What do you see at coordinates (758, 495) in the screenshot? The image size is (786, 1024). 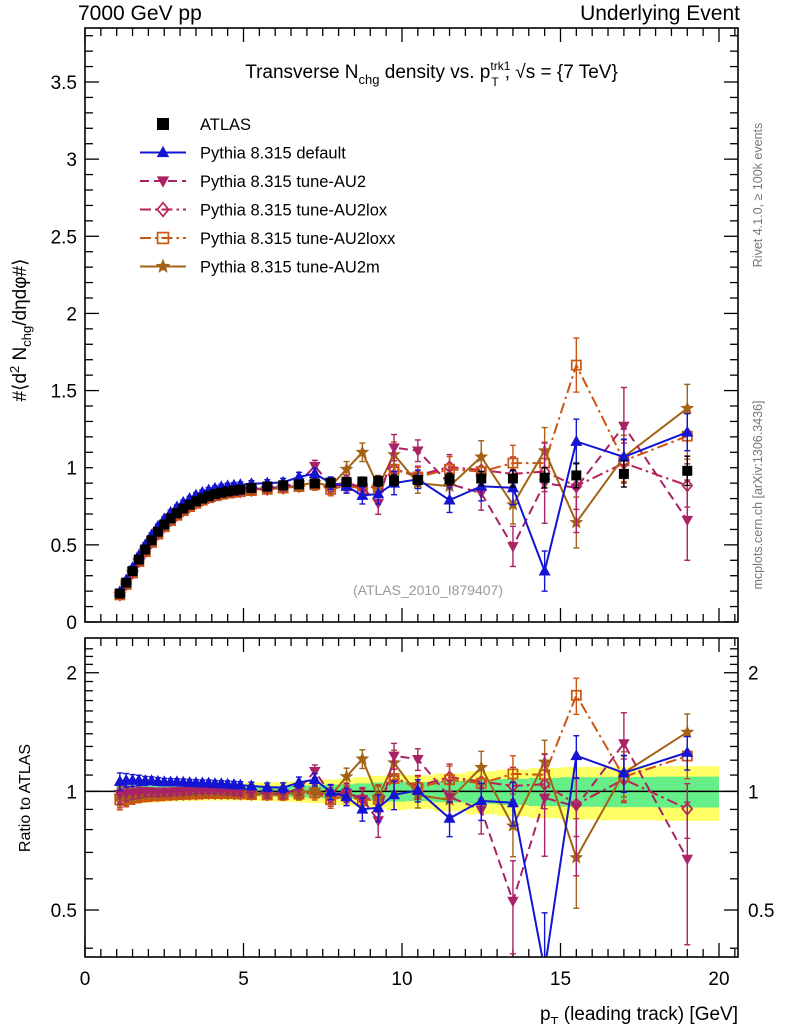 I see `side-text-mcplots: mcplots.cern.ch [arXiv:1306.3436]` at bounding box center [758, 495].